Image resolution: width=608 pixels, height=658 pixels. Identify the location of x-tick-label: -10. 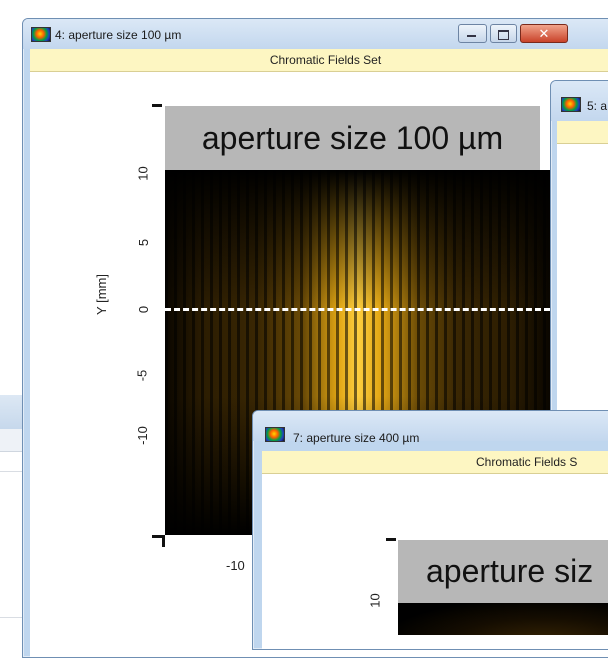
(235, 565).